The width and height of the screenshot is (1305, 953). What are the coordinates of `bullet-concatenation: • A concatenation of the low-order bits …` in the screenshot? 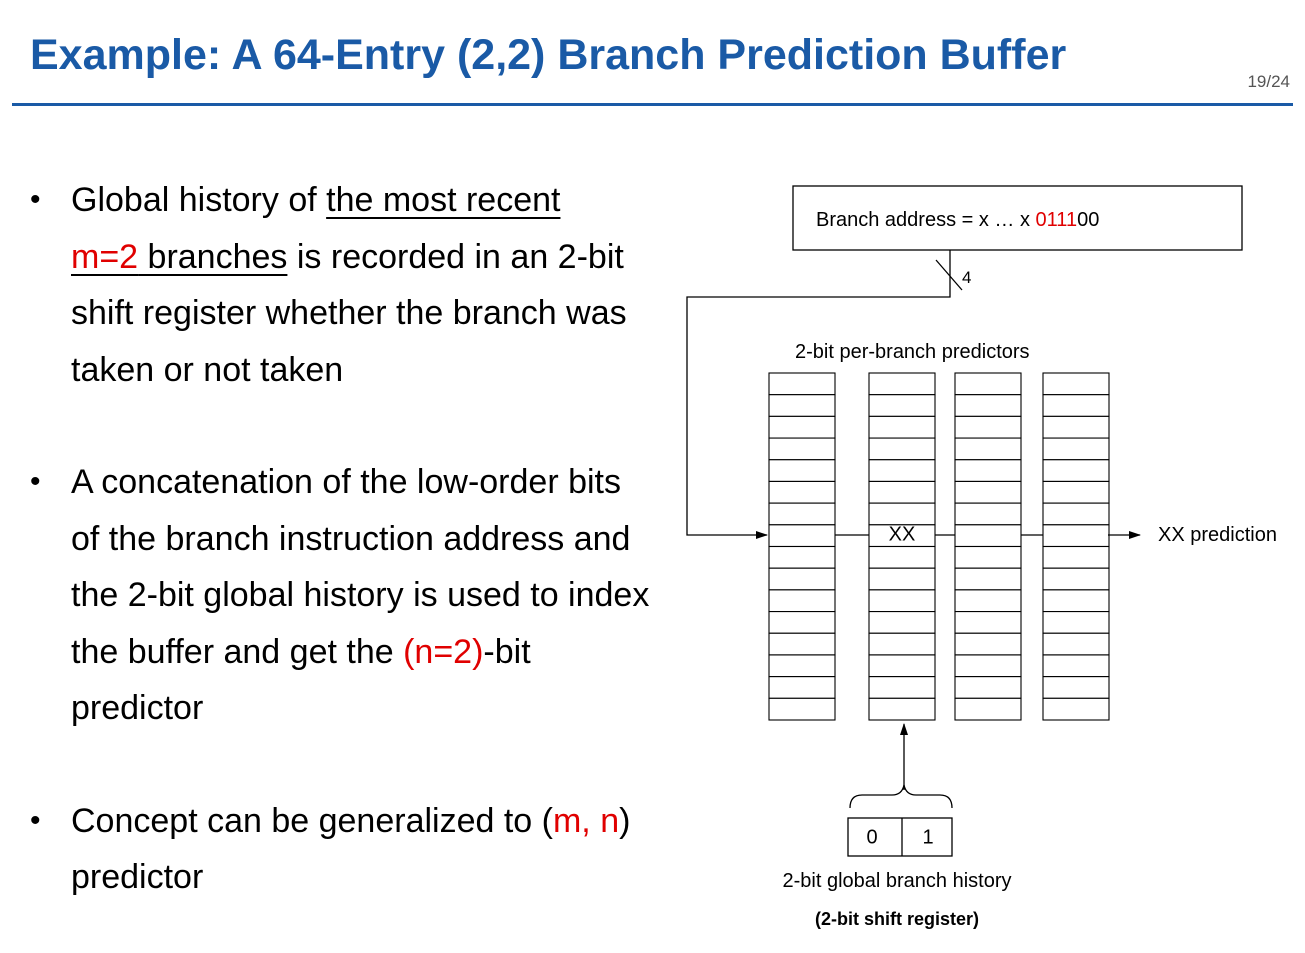 It's located at (340, 595).